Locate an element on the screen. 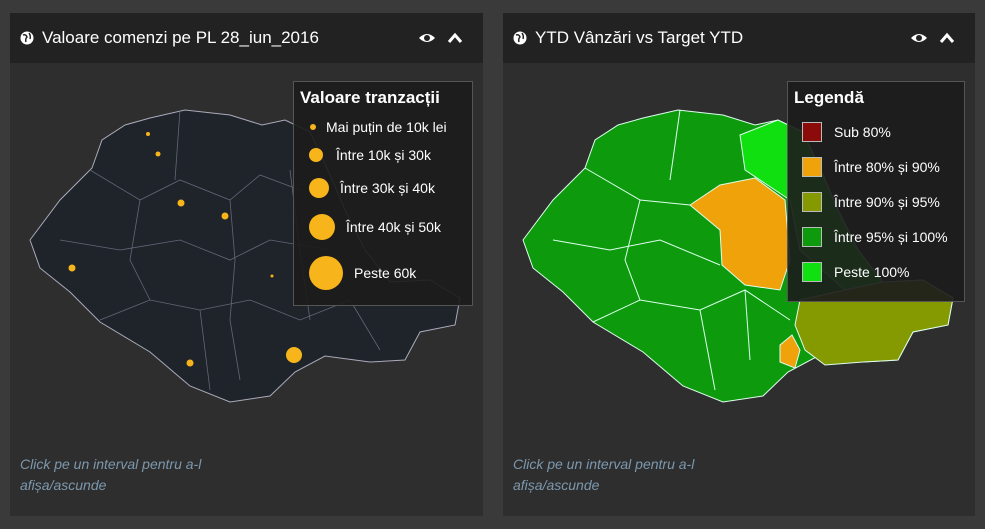 The image size is (985, 529). legend-item: Între 30k și 40k is located at coordinates (383, 188).